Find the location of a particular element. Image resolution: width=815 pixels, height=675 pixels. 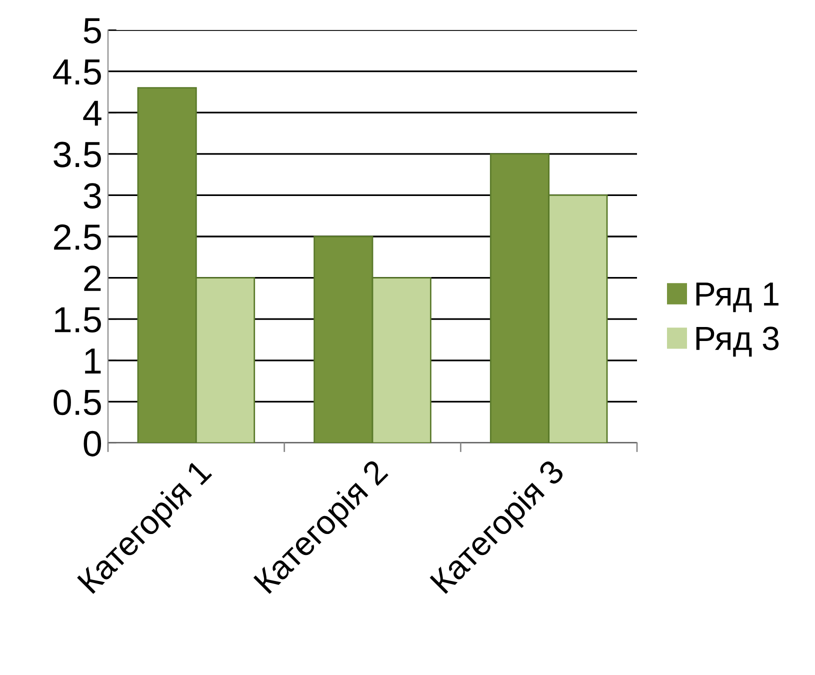

y-tick-label: 4.5 is located at coordinates (77, 72).